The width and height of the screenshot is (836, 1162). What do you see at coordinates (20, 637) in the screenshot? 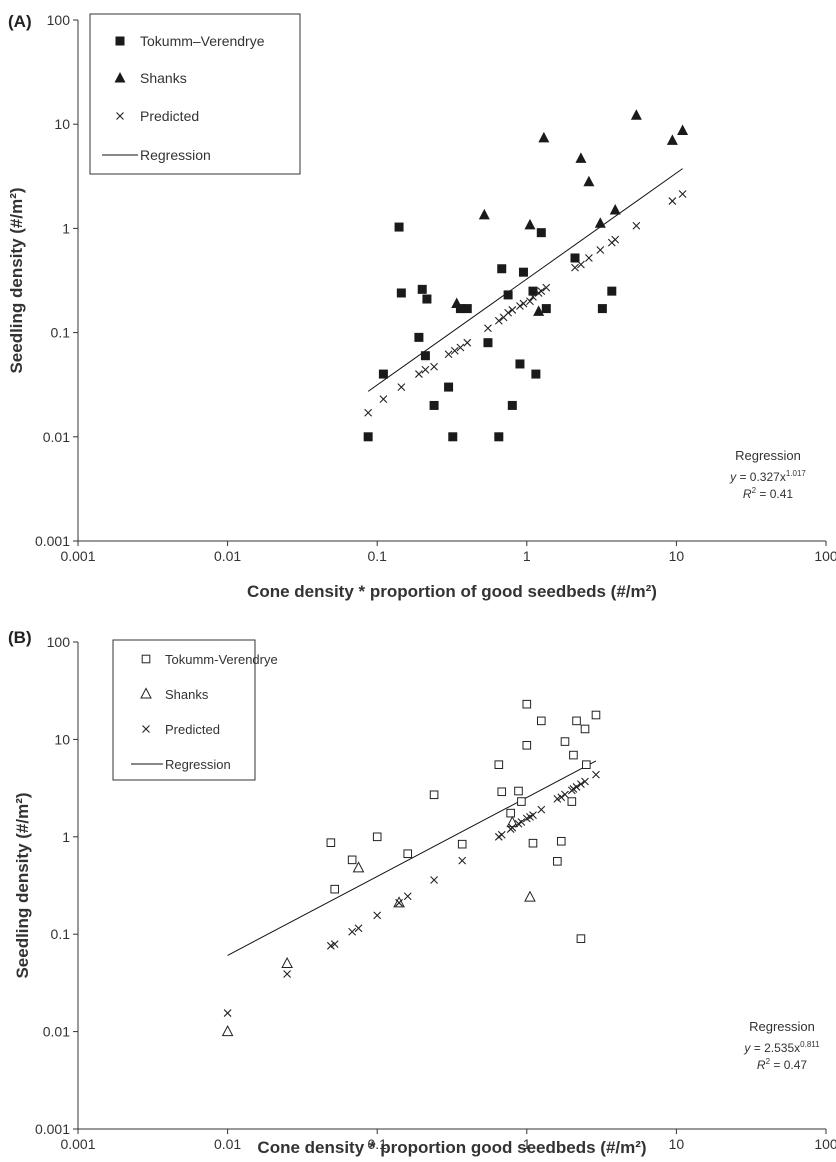
I see `panel-label: (B)` at bounding box center [20, 637].